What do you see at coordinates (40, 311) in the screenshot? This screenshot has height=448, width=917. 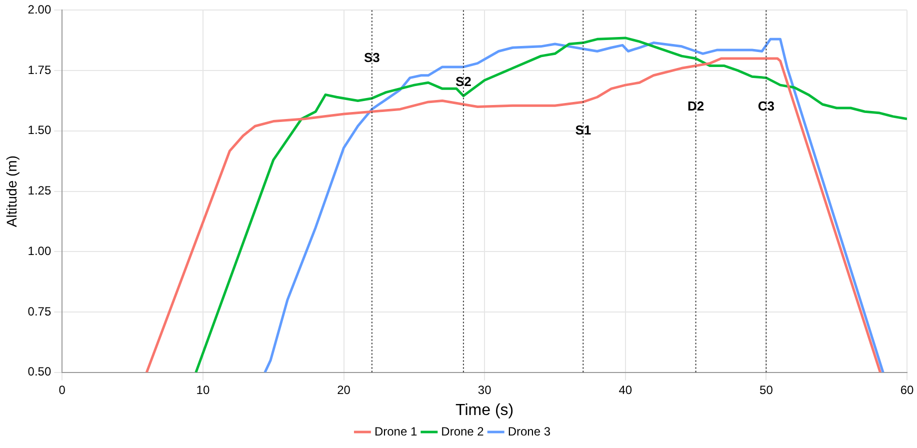 I see `y-tick-label: 0.75` at bounding box center [40, 311].